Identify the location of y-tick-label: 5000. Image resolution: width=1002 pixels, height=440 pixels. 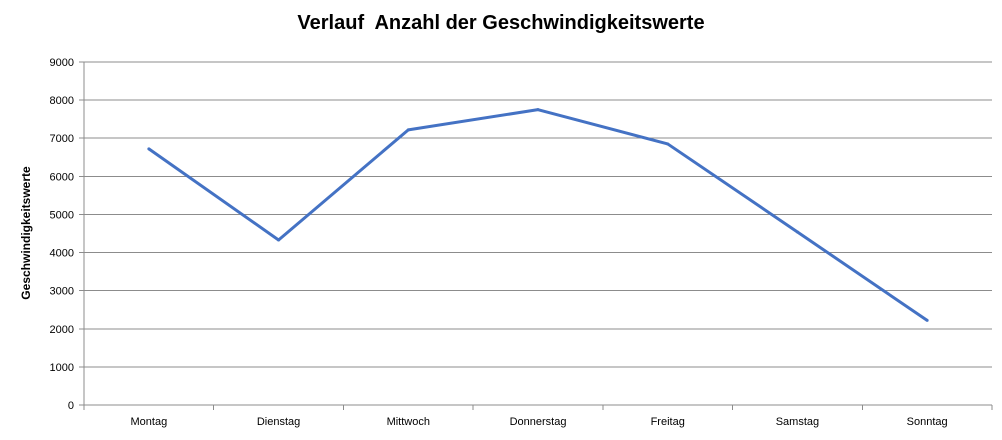
(62, 215).